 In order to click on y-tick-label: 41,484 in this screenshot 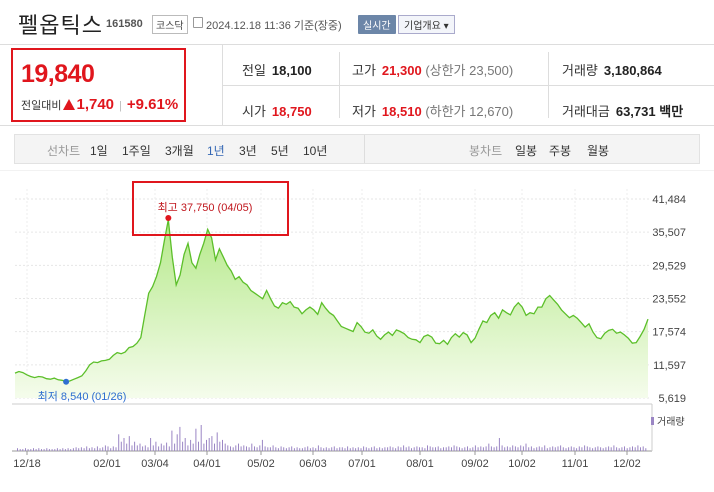, I will do `click(669, 200)`.